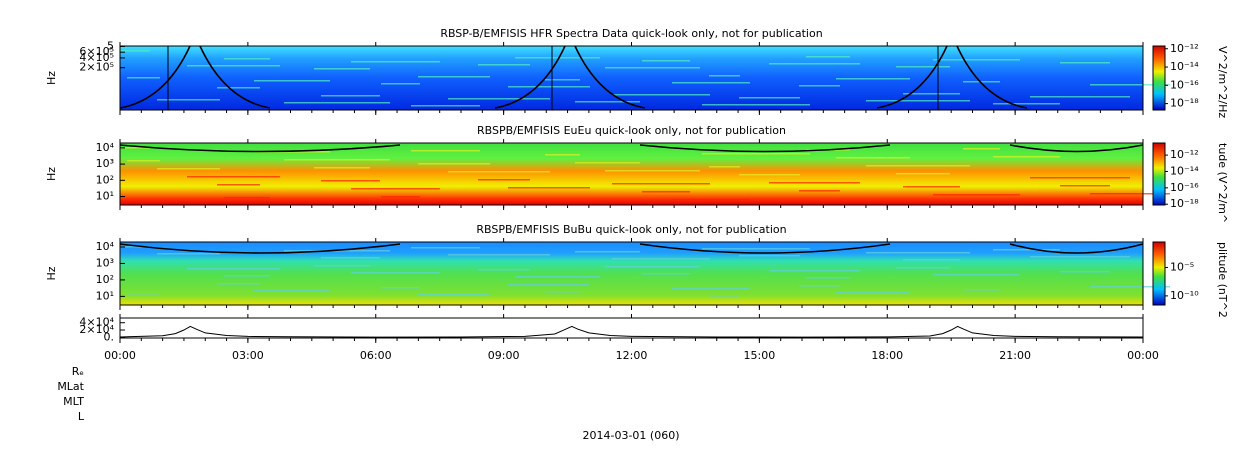  Describe the element at coordinates (1184, 66) in the screenshot. I see `colorbar-tick-label: 10⁻¹⁴` at that location.